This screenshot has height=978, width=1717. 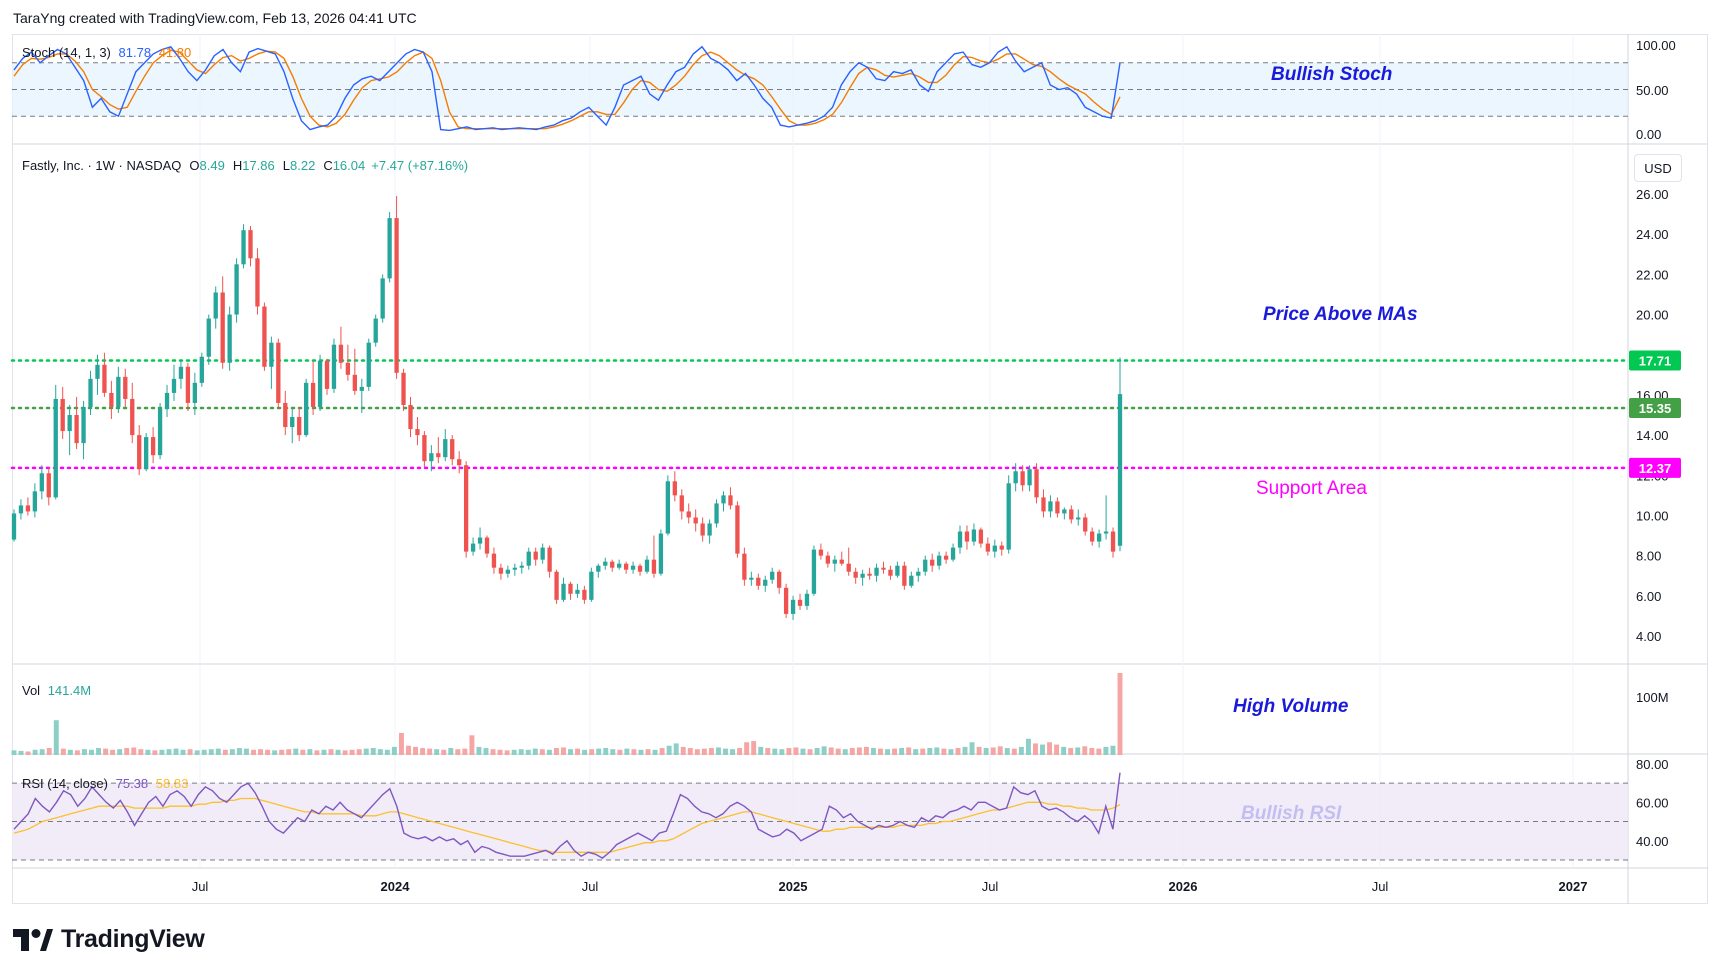 What do you see at coordinates (1648, 134) in the screenshot?
I see `stoch-axis-tick: 0.00` at bounding box center [1648, 134].